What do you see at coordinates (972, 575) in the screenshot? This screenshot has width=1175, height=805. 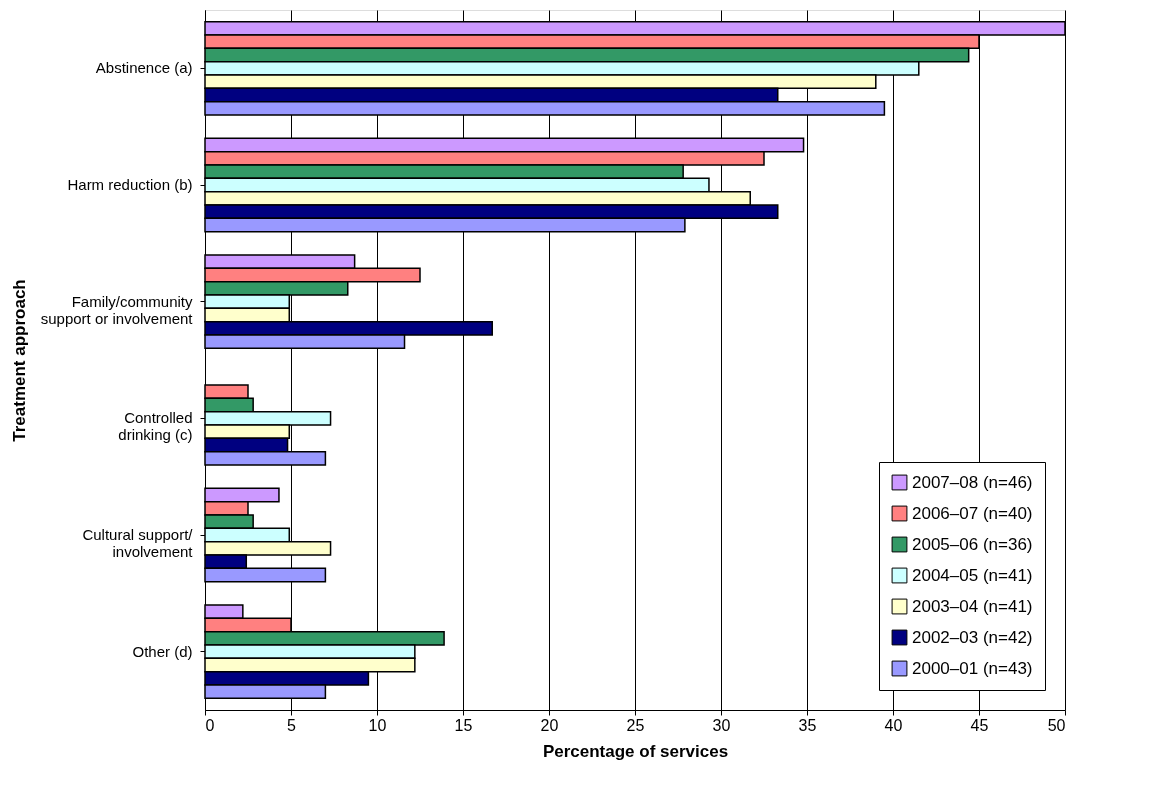 I see `legend-label: 2004–05 (n=41)` at bounding box center [972, 575].